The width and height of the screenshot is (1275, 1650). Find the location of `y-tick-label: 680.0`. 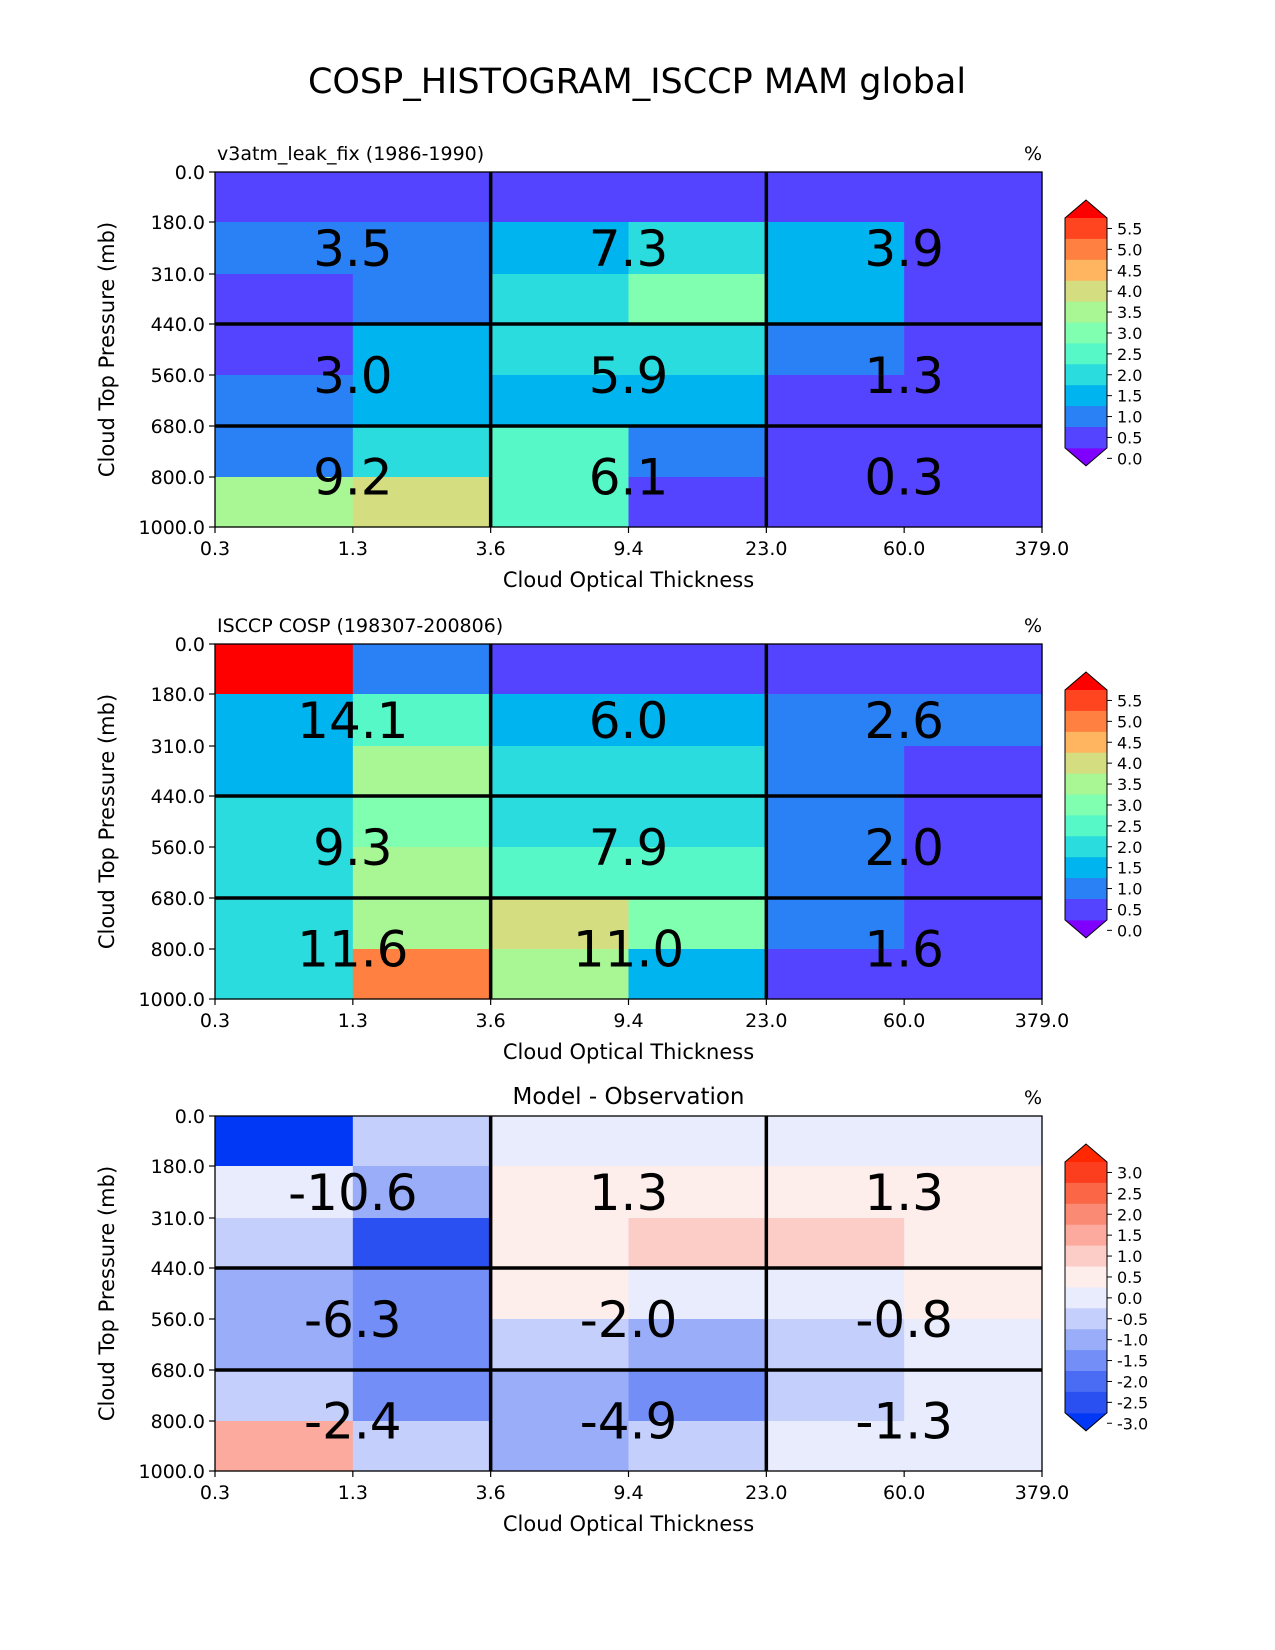

y-tick-label: 680.0 is located at coordinates (178, 1371).